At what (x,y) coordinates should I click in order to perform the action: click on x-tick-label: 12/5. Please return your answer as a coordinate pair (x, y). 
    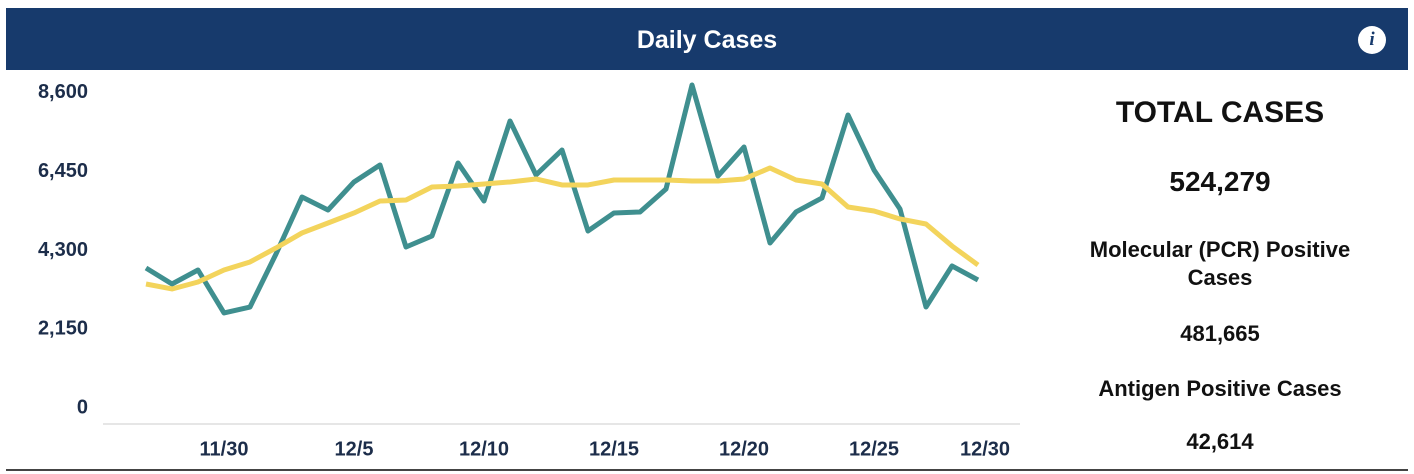
    Looking at the image, I should click on (354, 449).